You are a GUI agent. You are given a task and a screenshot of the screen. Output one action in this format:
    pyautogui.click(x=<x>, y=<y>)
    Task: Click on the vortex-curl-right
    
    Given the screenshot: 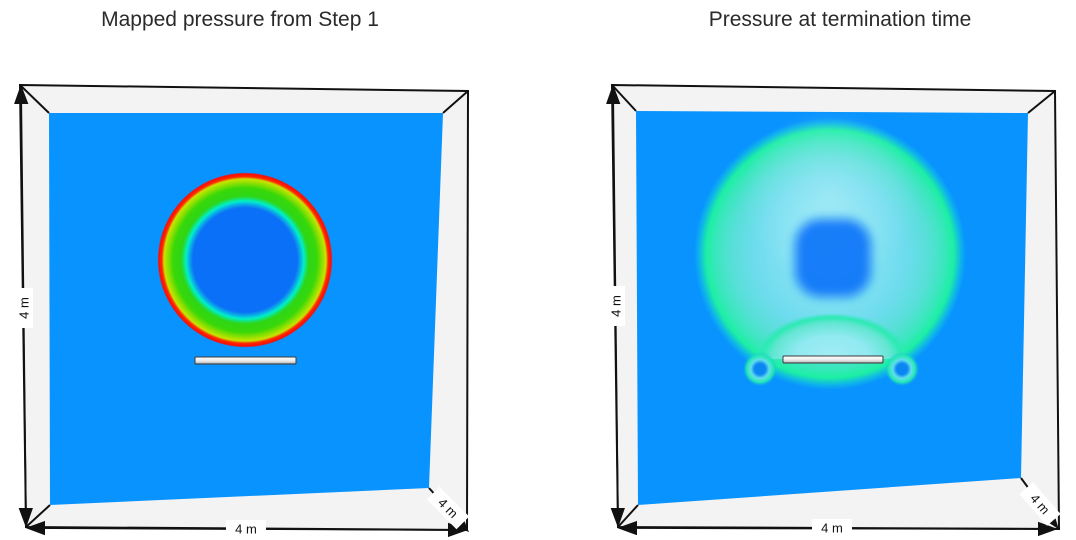 What is the action you would take?
    pyautogui.click(x=902, y=369)
    